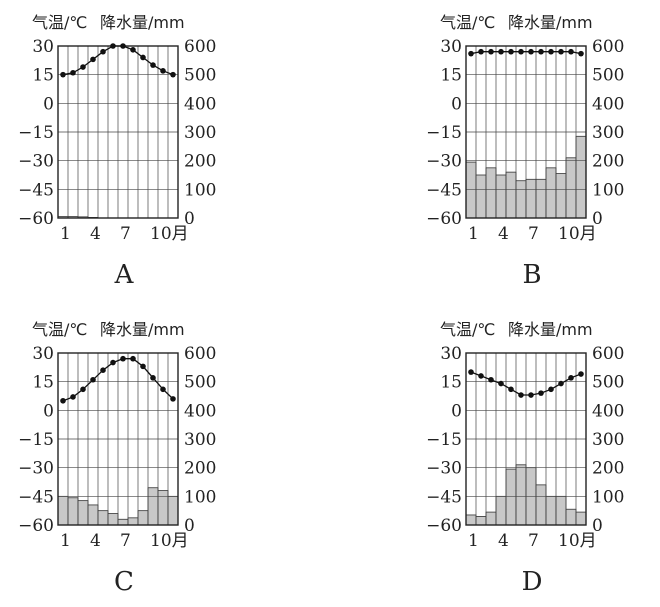 This screenshot has width=660, height=607. Describe the element at coordinates (491, 379) in the screenshot. I see `temperature-point-m3` at that location.